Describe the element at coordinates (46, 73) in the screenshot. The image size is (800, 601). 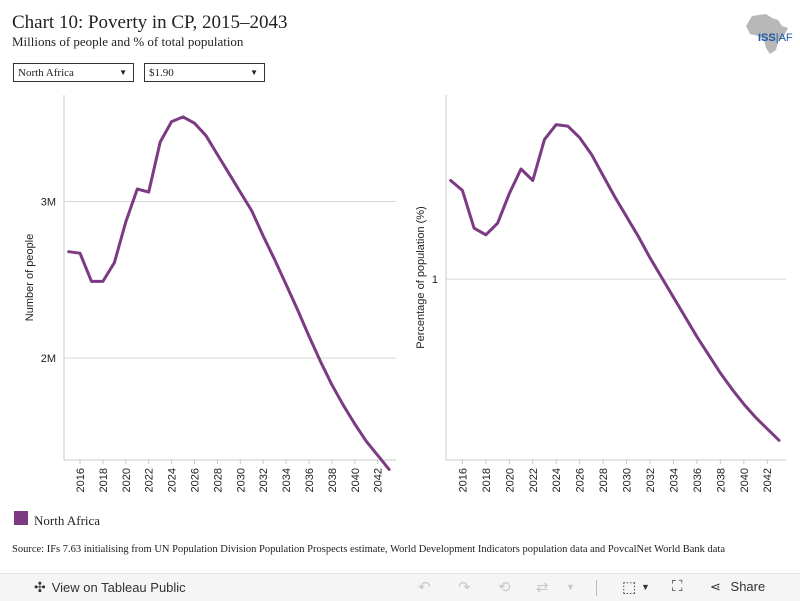
I see `region-dropdown-value: North Africa` at that location.